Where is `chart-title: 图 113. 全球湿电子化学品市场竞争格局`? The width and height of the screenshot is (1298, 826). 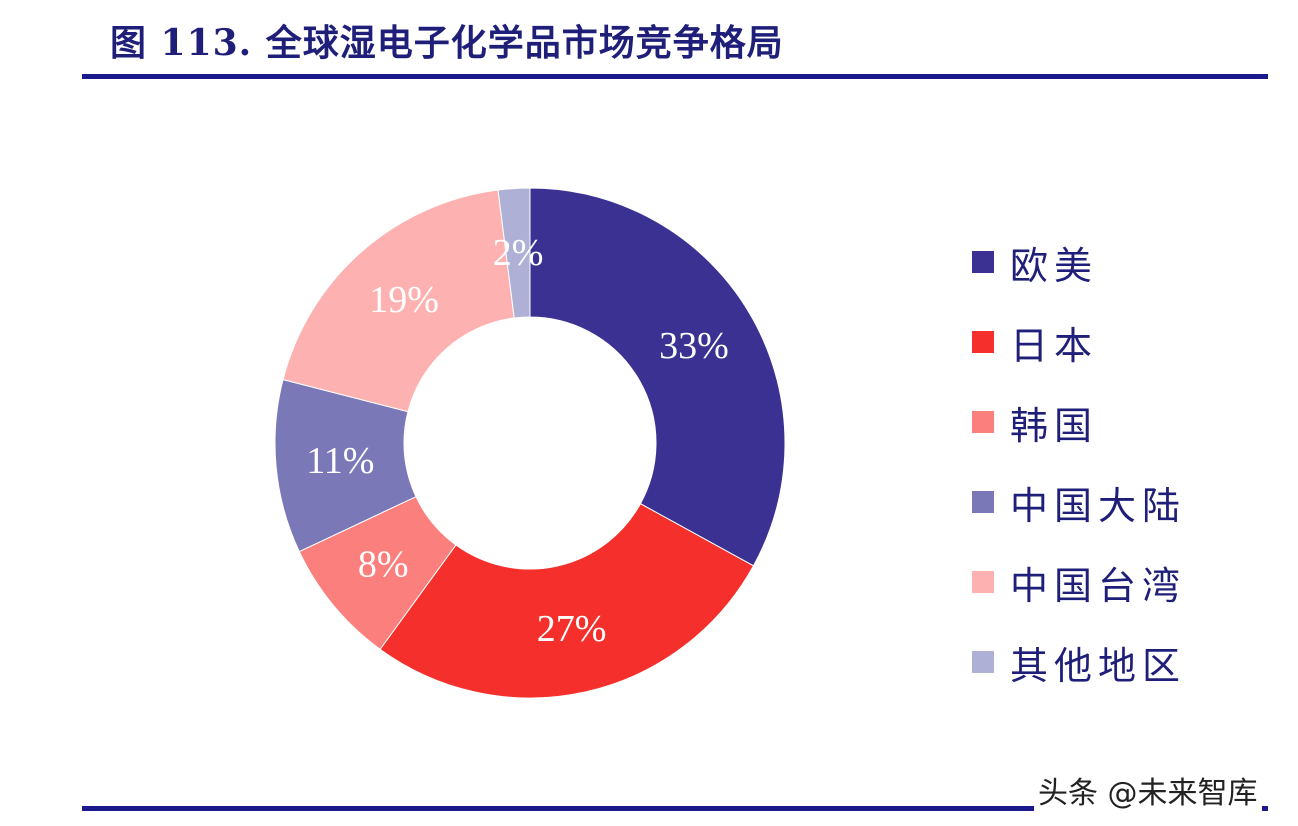 chart-title: 图 113. 全球湿电子化学品市场竞争格局 is located at coordinates (447, 43).